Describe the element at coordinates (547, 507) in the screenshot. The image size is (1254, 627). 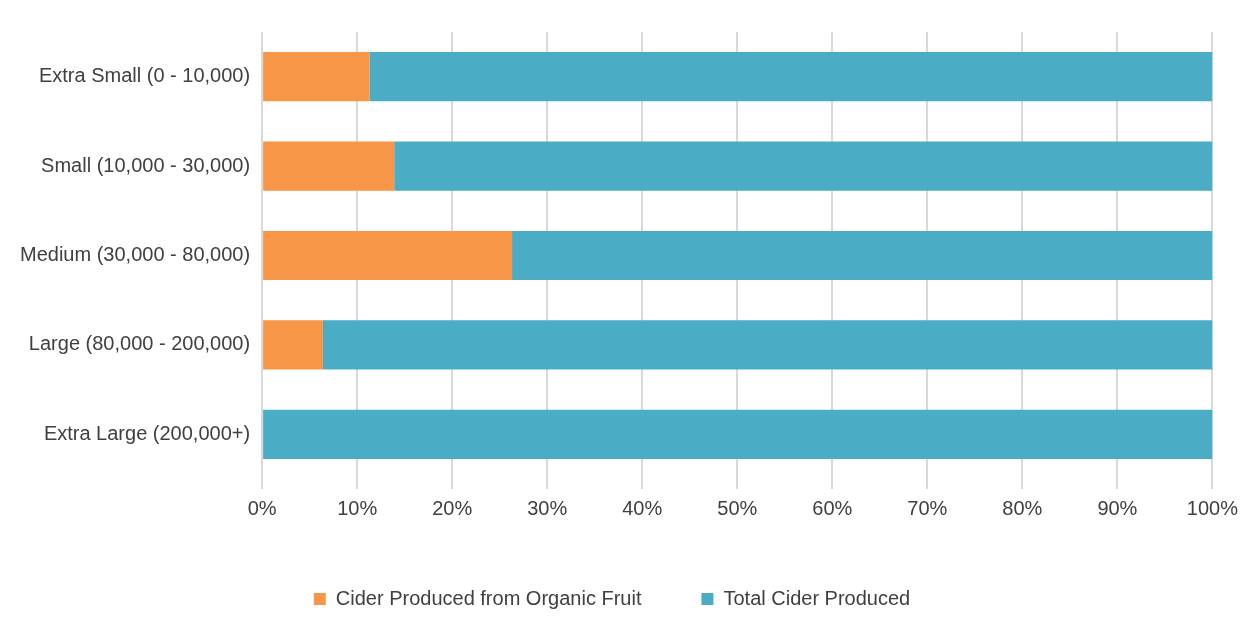
I see `x-tick-label: 30%` at that location.